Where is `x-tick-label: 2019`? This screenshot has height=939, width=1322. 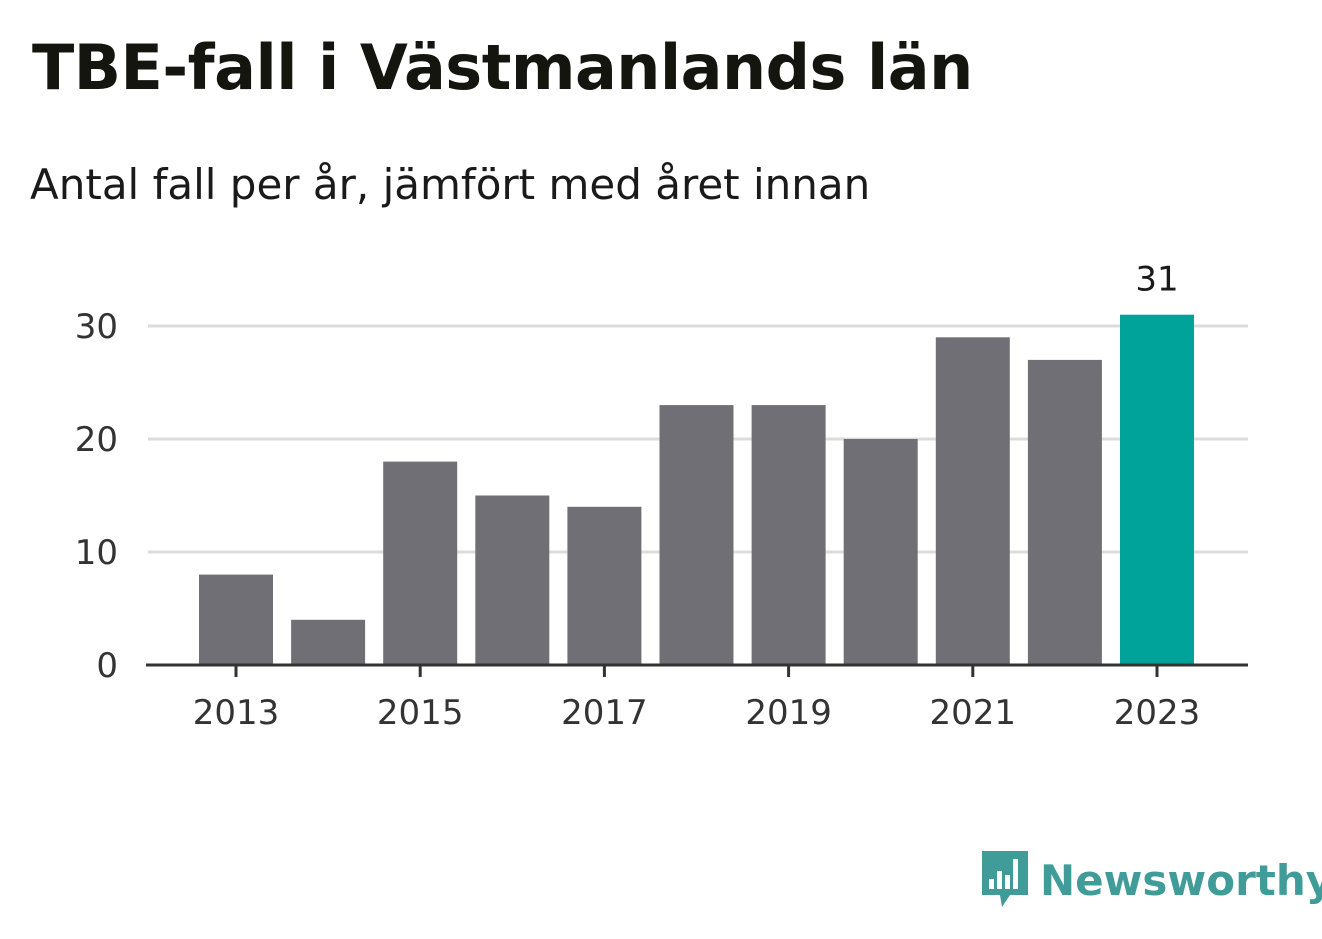 x-tick-label: 2019 is located at coordinates (788, 713).